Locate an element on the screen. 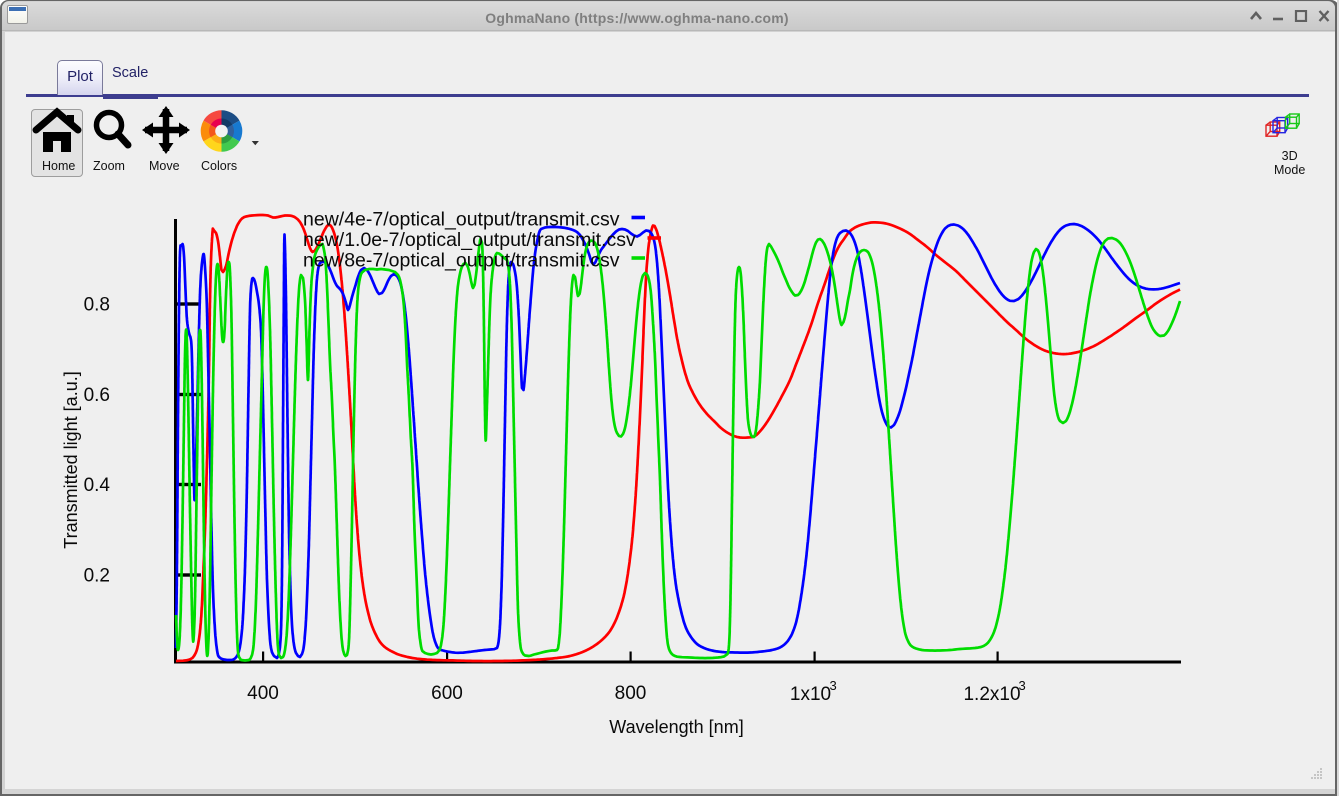  svg-text: 1x10 is located at coordinates (810, 694).